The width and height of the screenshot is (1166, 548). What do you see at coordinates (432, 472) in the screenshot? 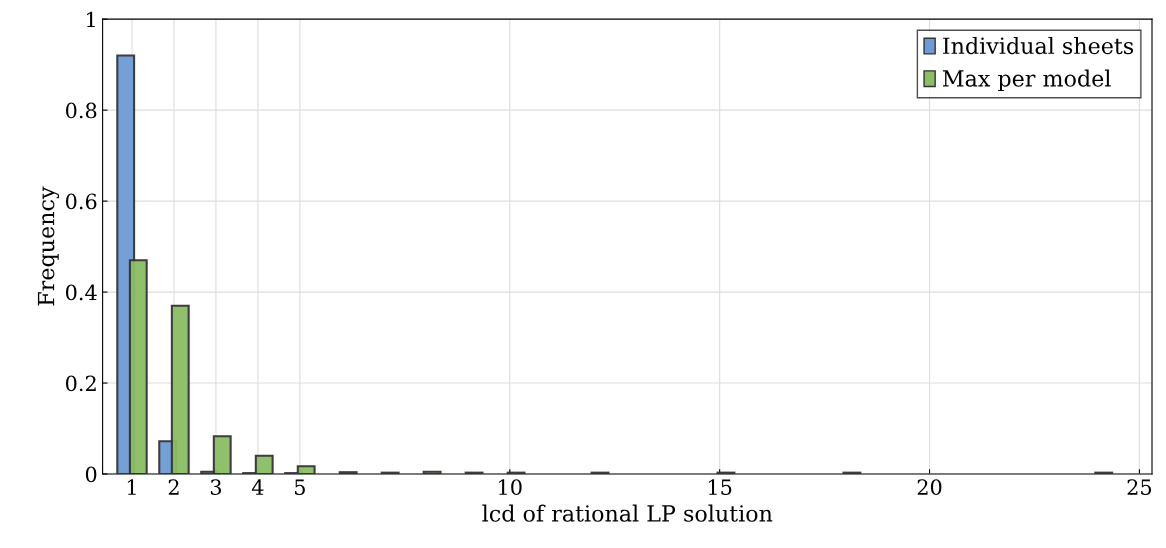
I see `bar` at bounding box center [432, 472].